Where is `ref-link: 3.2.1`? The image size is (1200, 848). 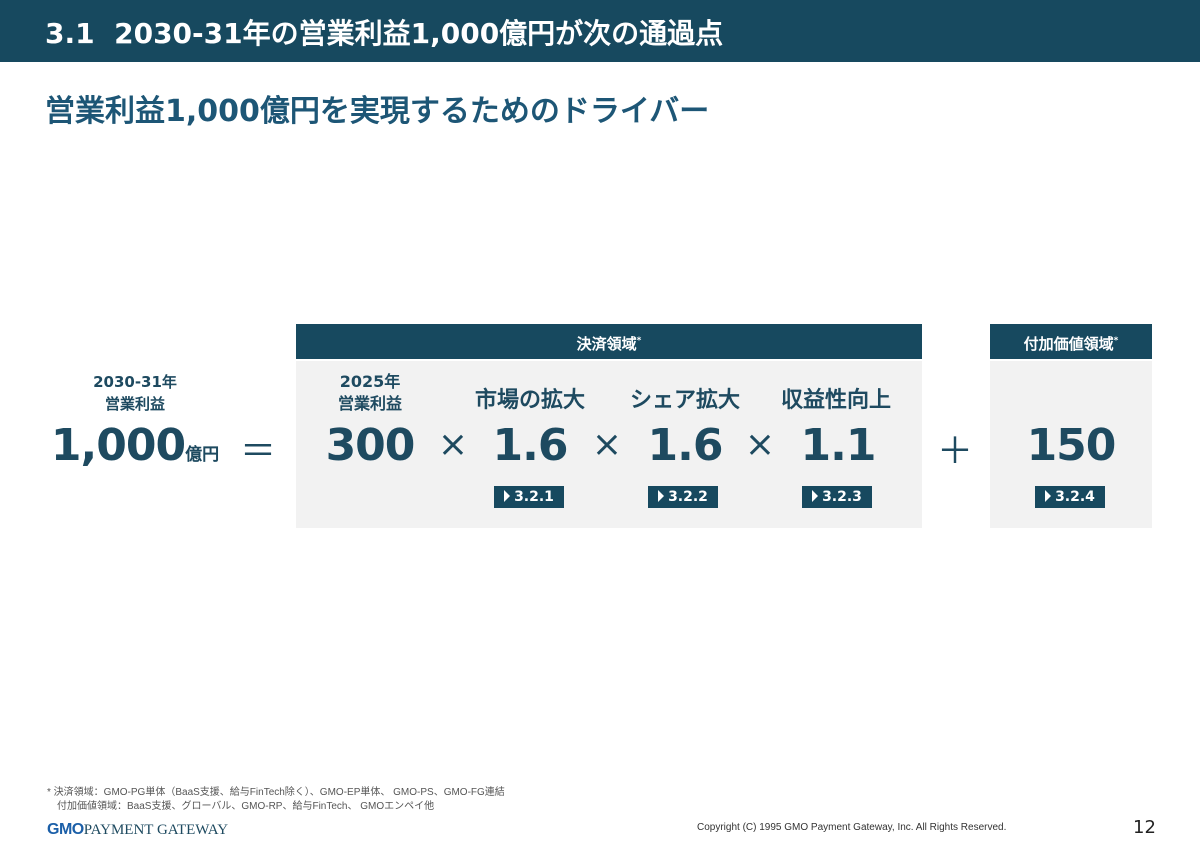 ref-link: 3.2.1 is located at coordinates (529, 497).